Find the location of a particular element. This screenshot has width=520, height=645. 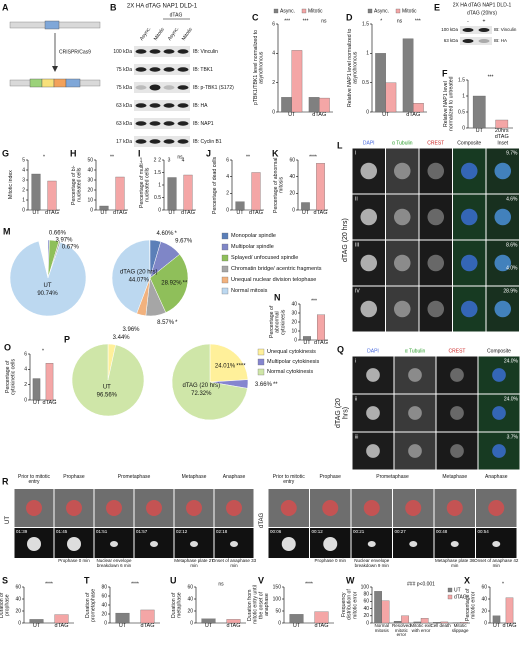

timestamp: 00:27 is located at coordinates (401, 531).